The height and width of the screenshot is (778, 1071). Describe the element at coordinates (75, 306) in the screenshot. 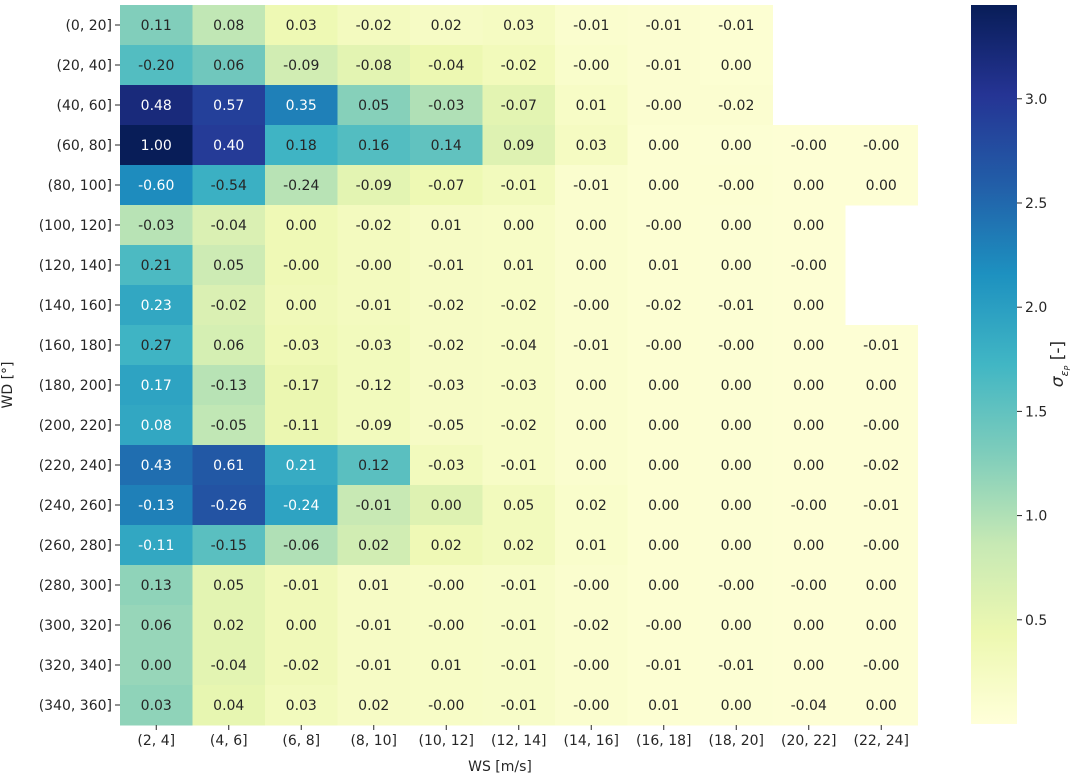

I see `y-tick-label: (140, 160]` at that location.